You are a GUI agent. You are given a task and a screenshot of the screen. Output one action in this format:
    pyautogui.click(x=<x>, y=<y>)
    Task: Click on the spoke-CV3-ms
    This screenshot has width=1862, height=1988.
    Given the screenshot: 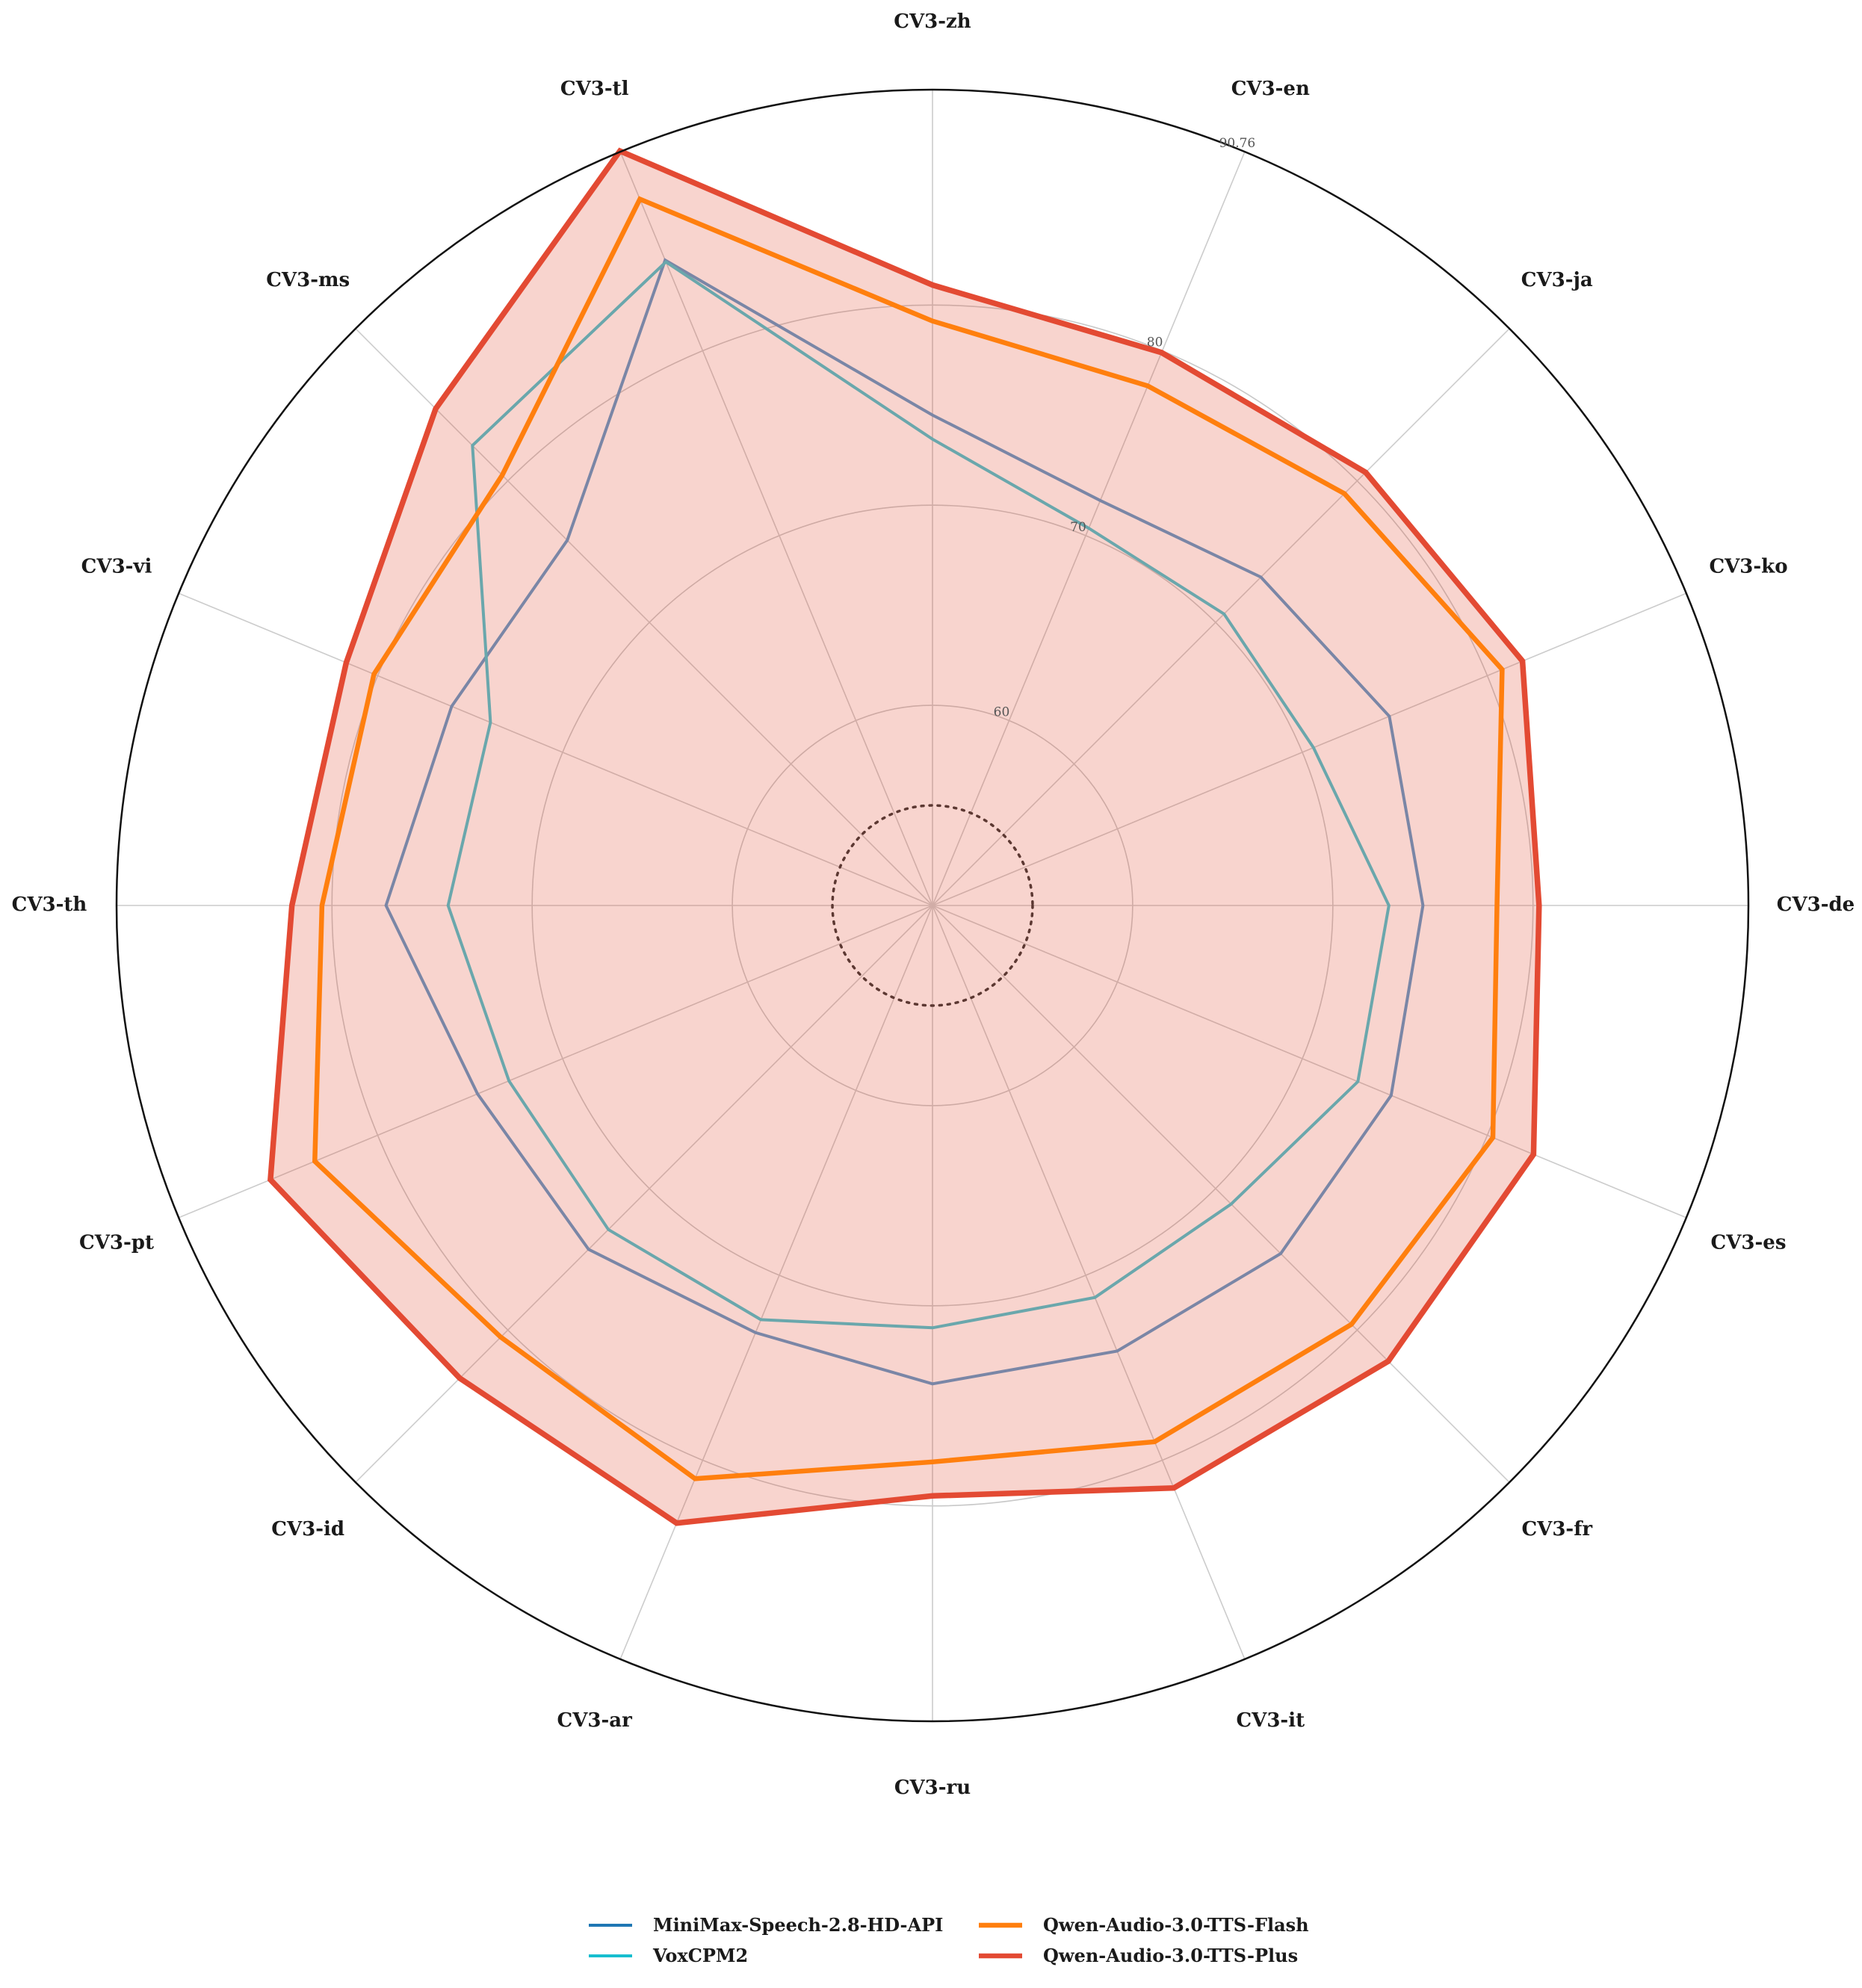 What is the action you would take?
    pyautogui.click(x=644, y=617)
    